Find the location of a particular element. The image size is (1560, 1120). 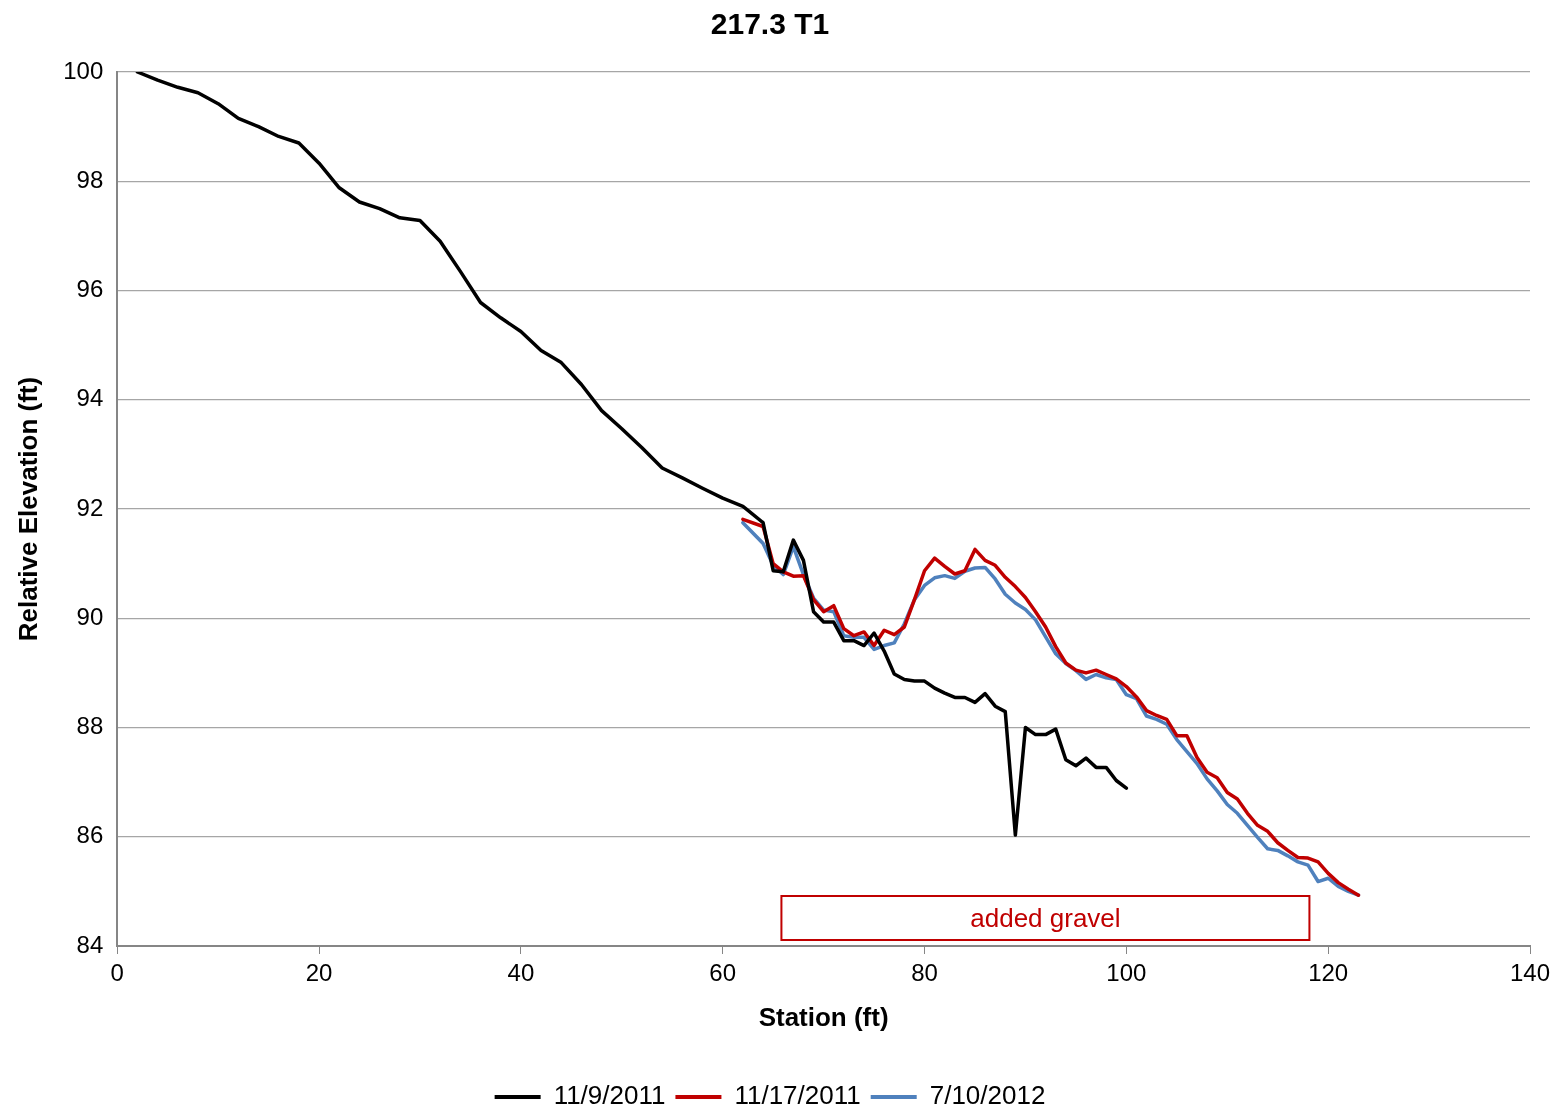

legend-label: 11/9/2011 is located at coordinates (609, 1095).